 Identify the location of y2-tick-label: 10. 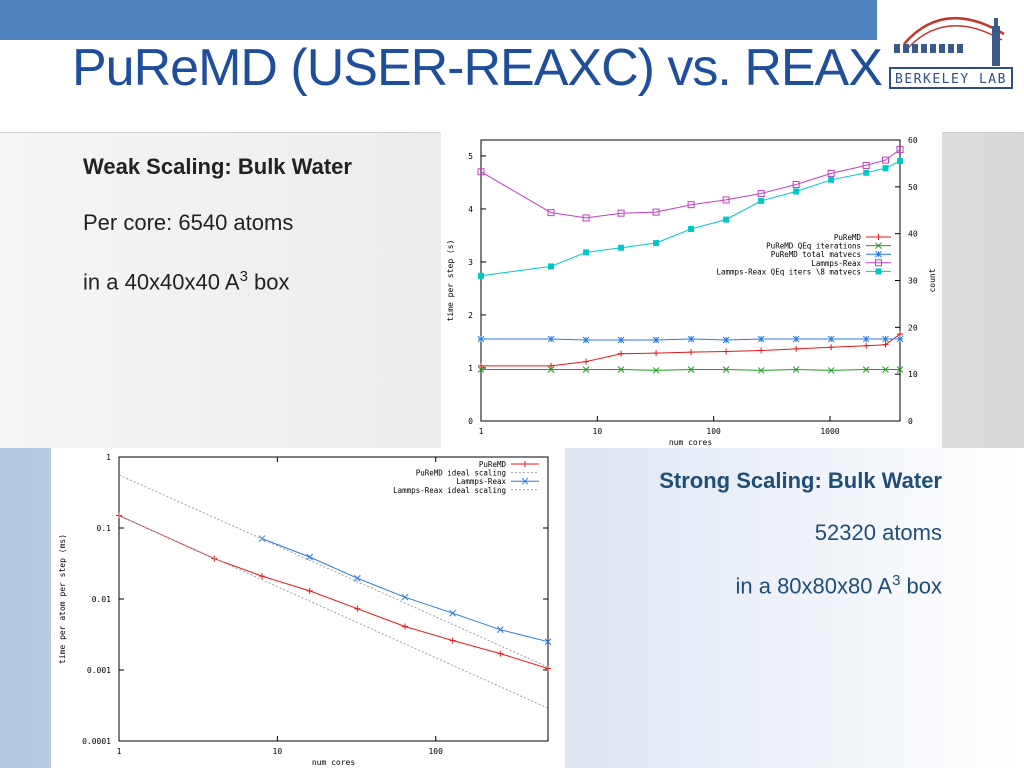
(913, 374).